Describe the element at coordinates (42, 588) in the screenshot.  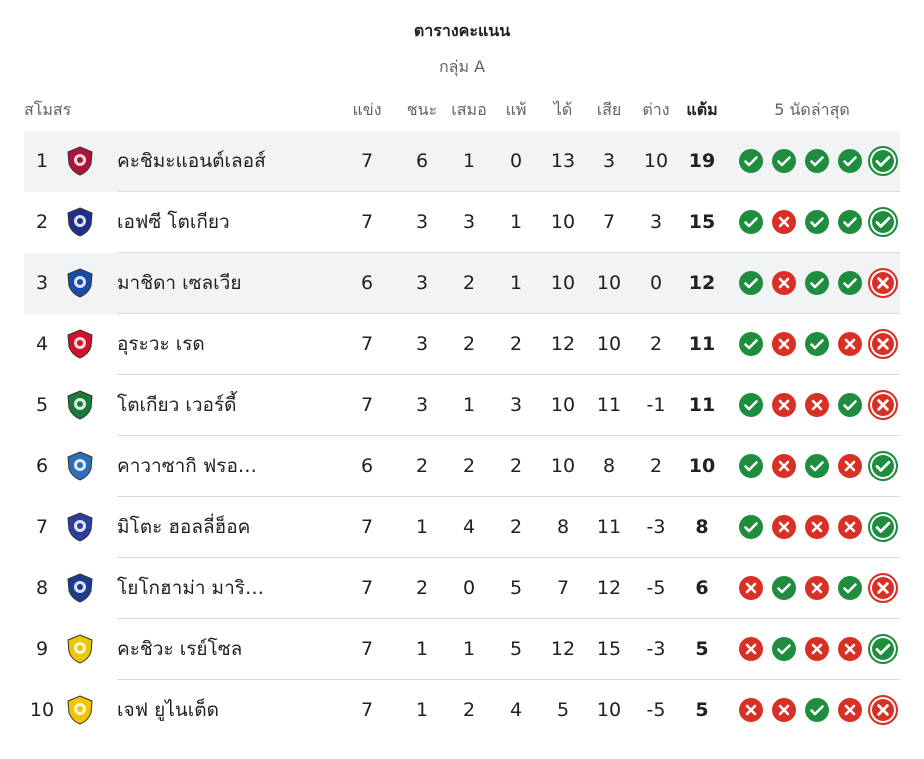
I see `position: 8` at that location.